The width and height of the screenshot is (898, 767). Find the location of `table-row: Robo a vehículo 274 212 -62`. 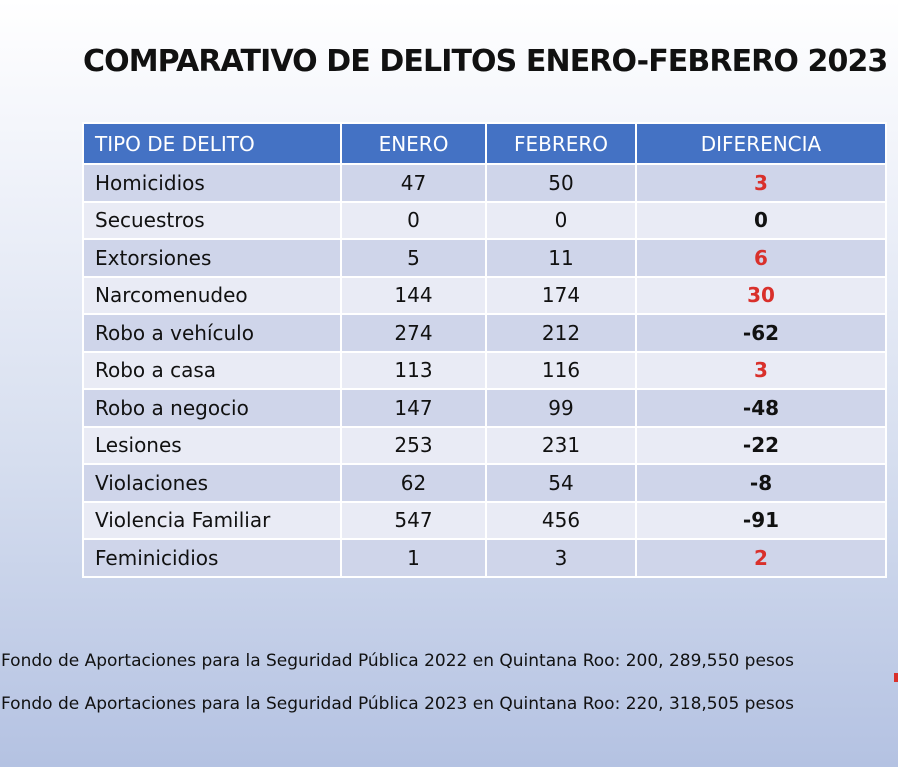

table-row: Robo a vehículo 274 212 -62 is located at coordinates (484, 333).